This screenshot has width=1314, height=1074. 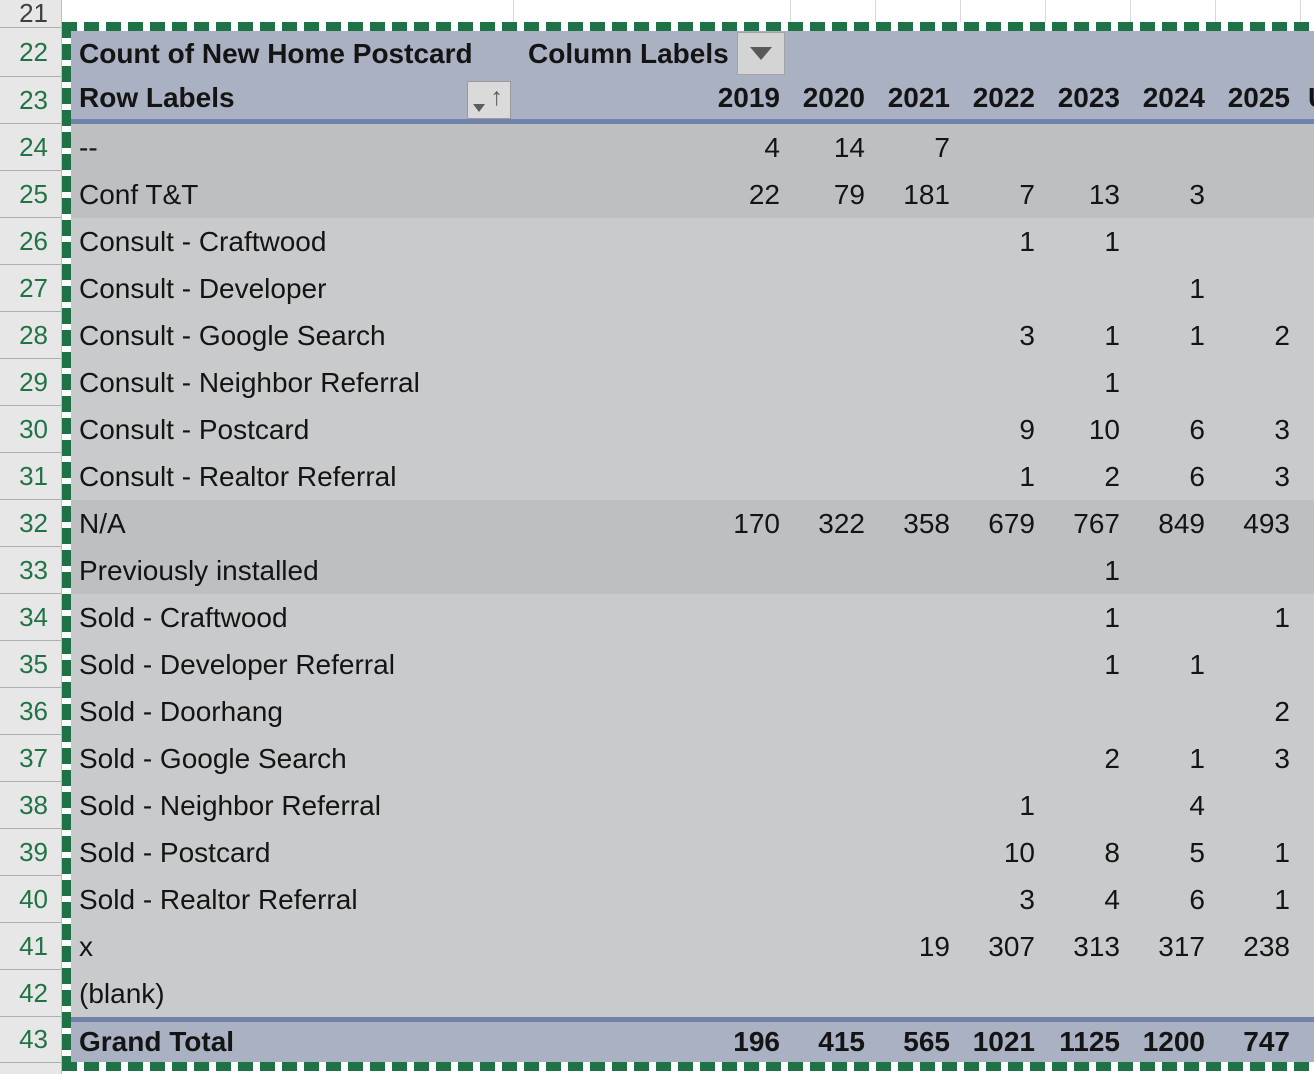 What do you see at coordinates (1011, 946) in the screenshot?
I see `cell-value: 307` at bounding box center [1011, 946].